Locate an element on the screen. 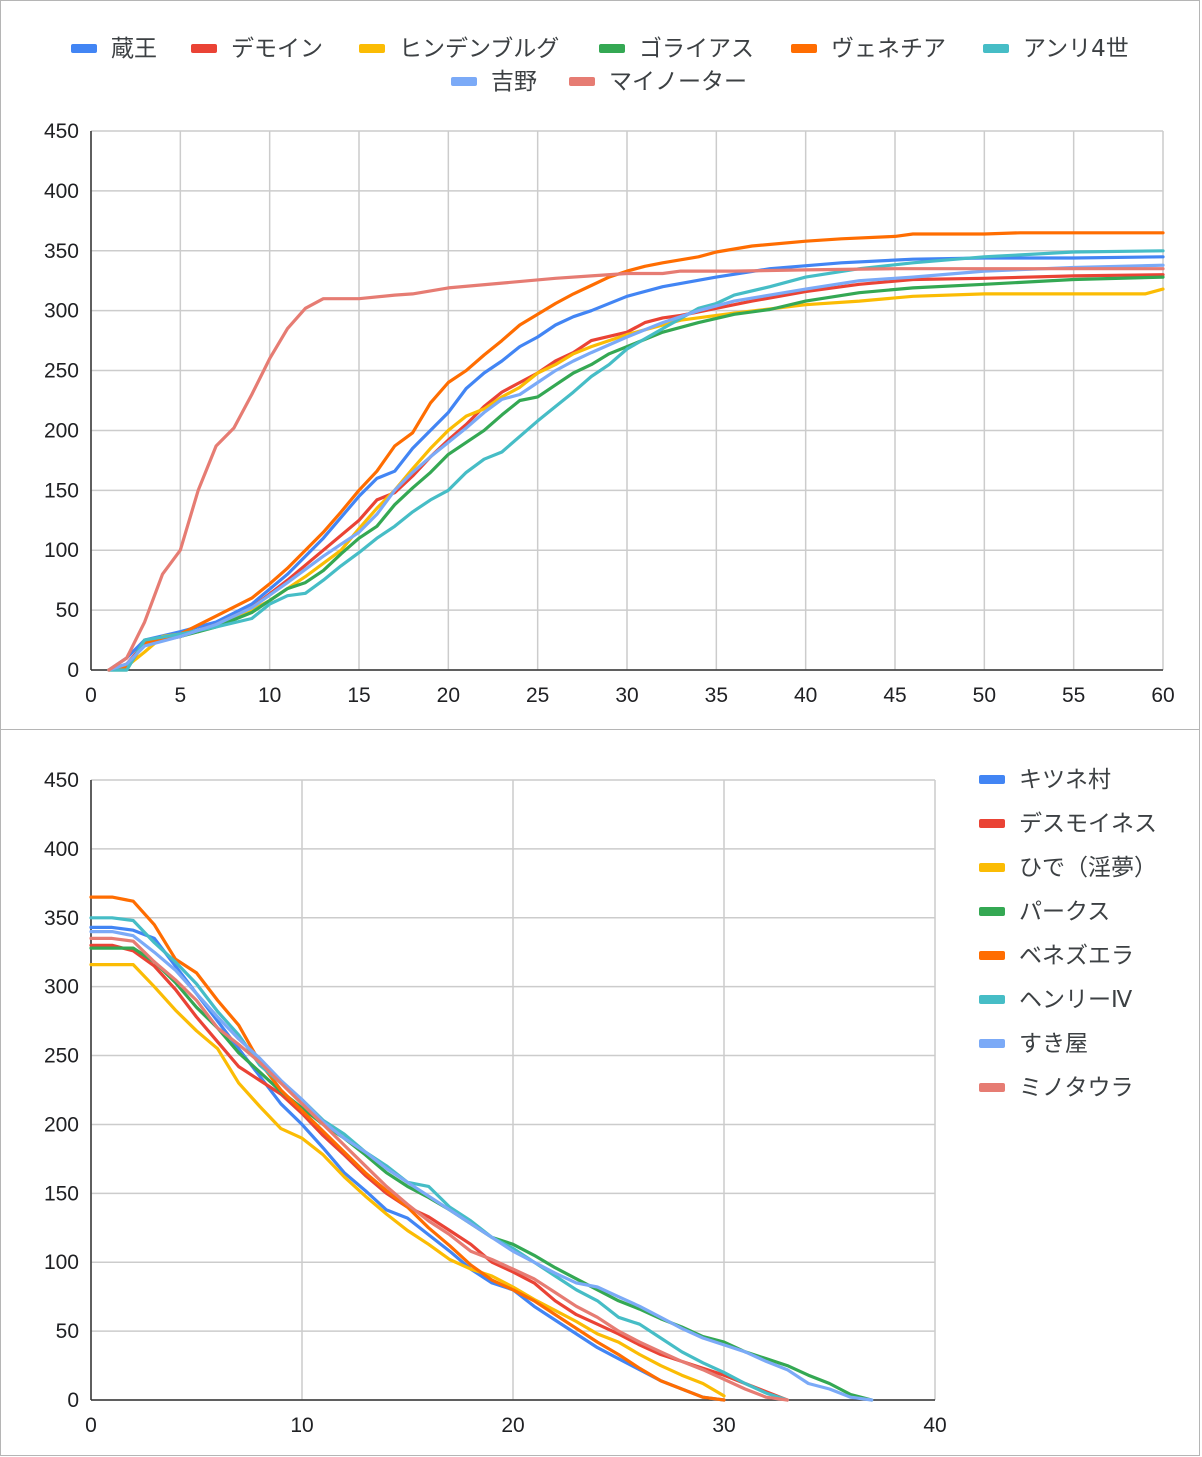 The image size is (1202, 1457). legend-item: すき屋 is located at coordinates (1033, 1044).